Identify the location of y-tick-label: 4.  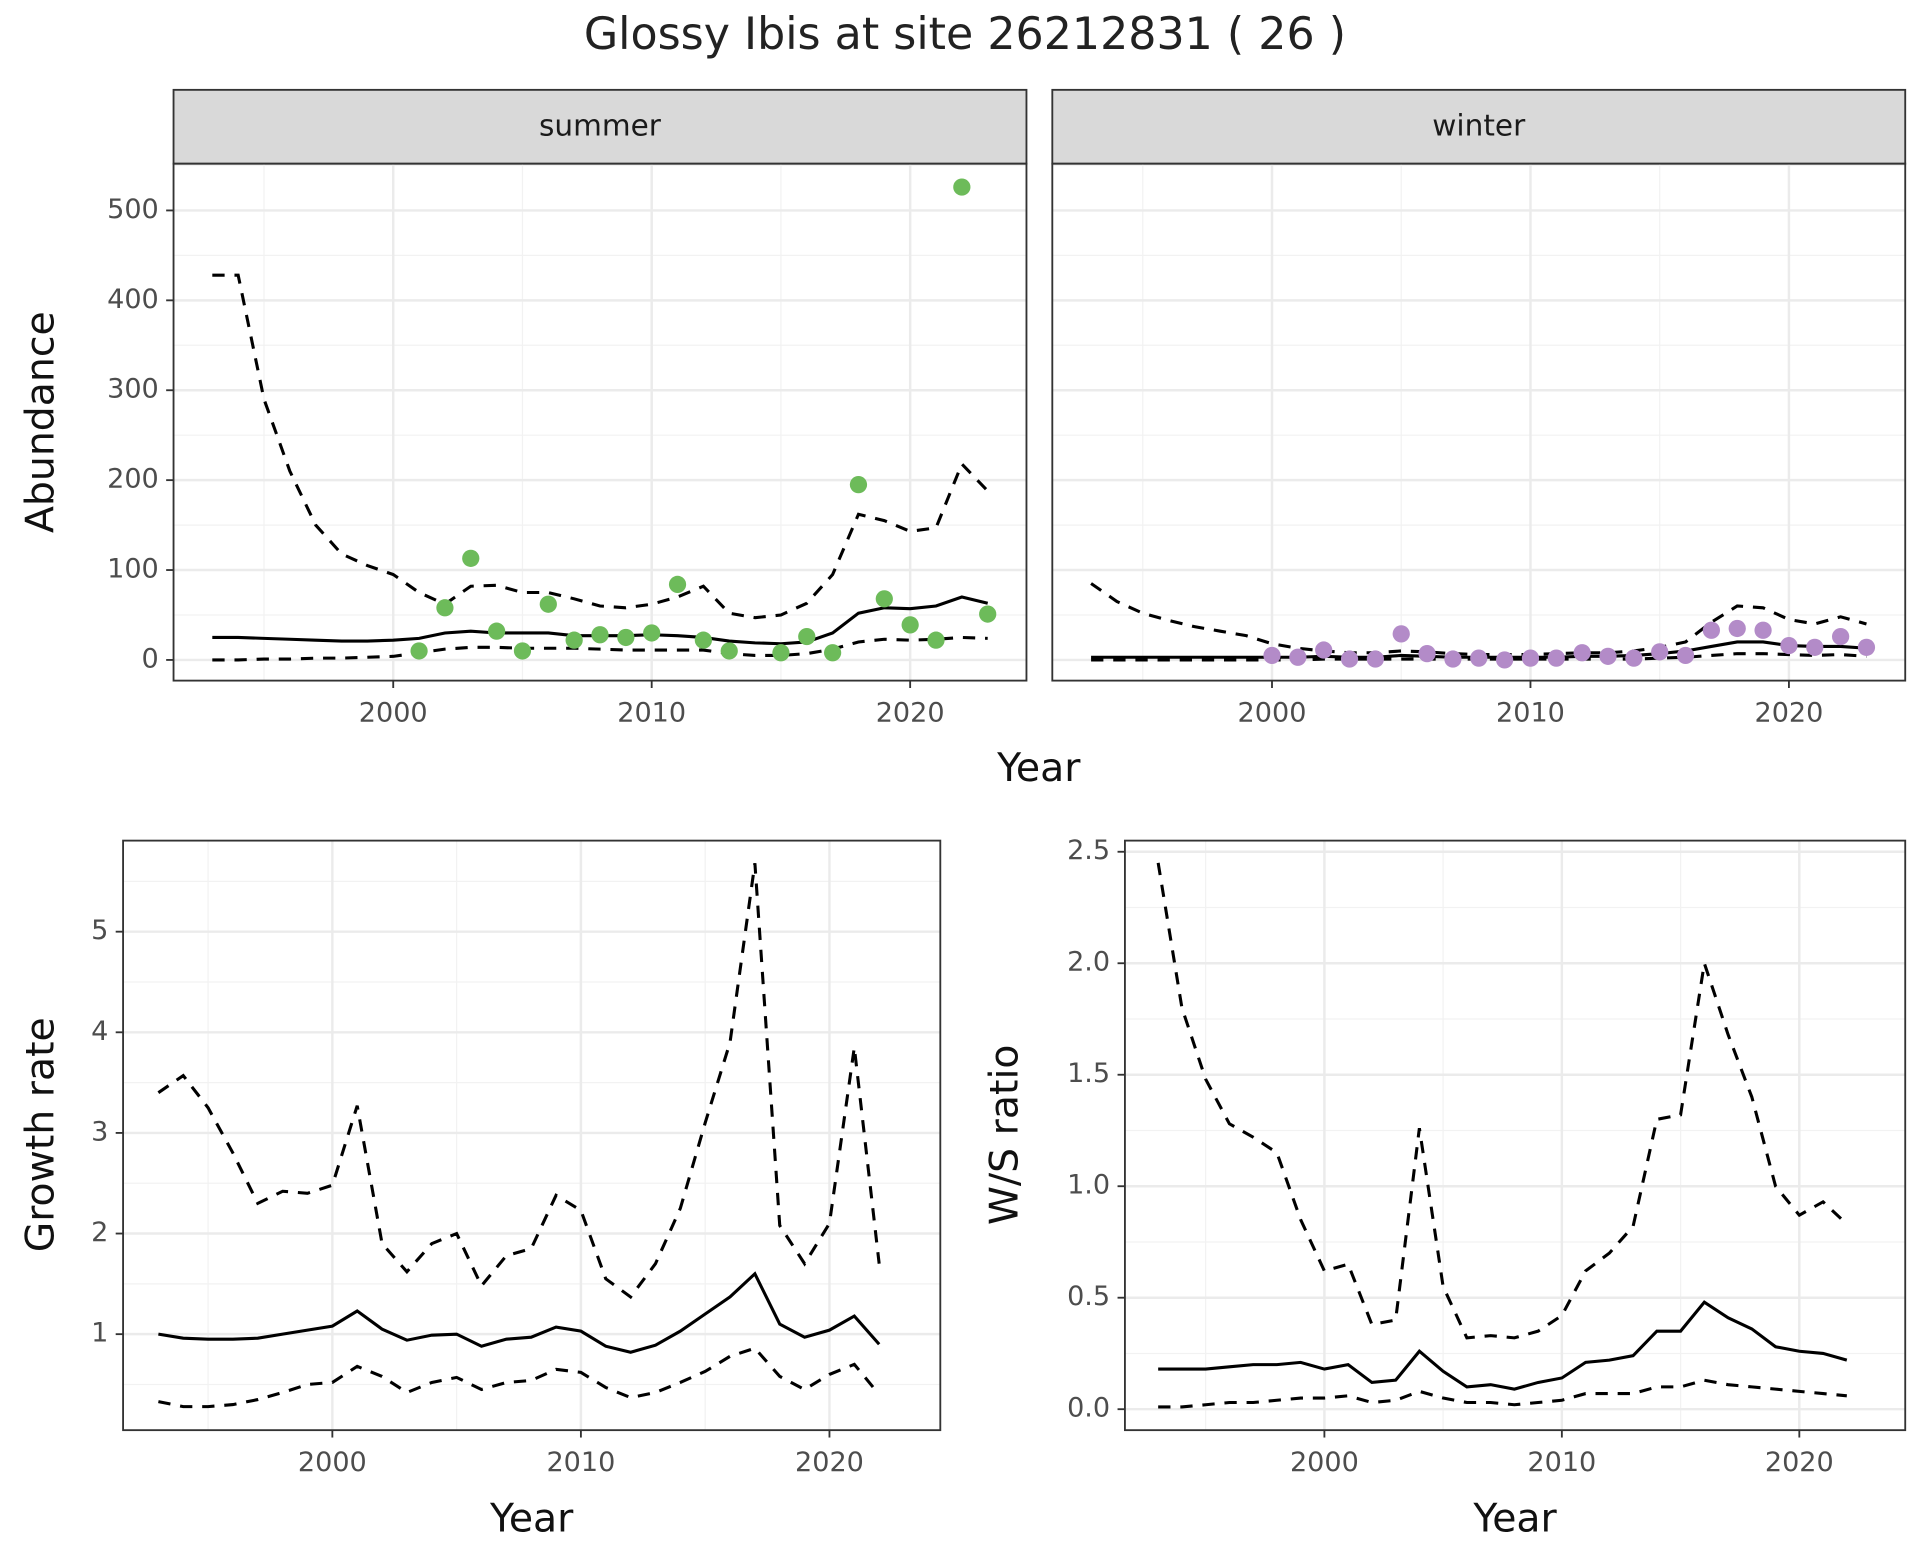
(99, 1031).